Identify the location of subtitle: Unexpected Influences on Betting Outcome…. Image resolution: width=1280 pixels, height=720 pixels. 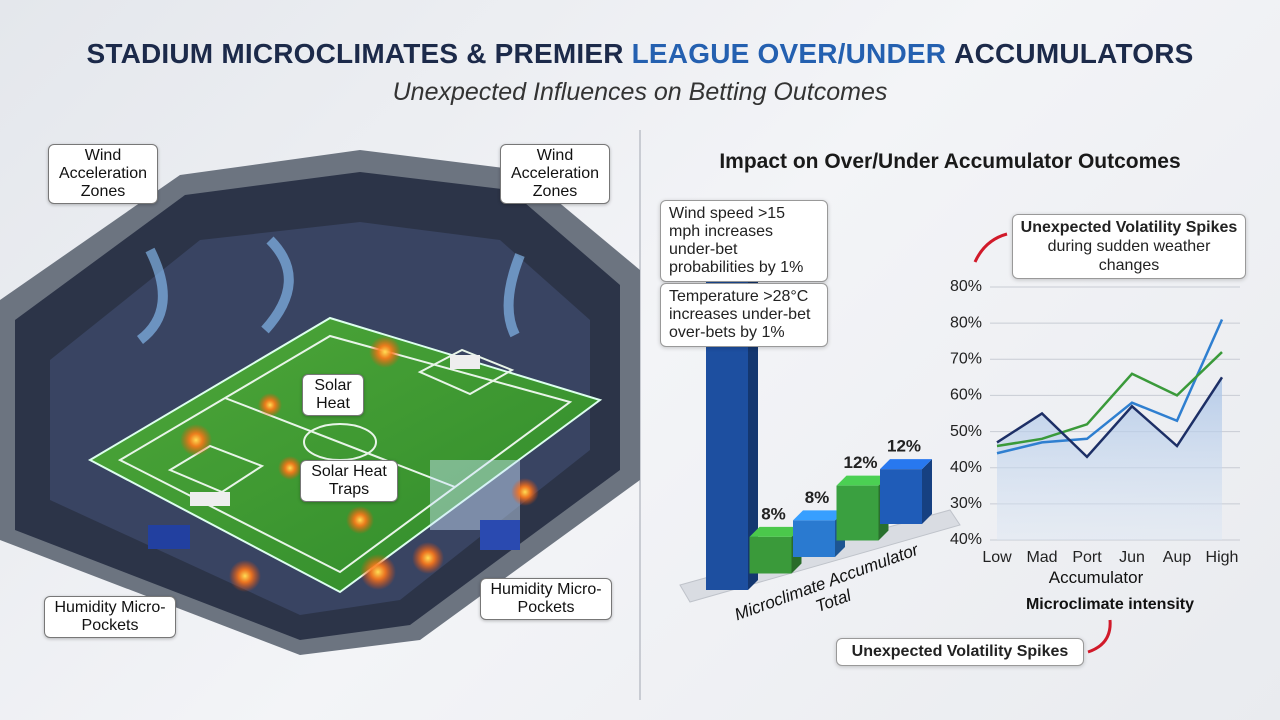
(640, 92).